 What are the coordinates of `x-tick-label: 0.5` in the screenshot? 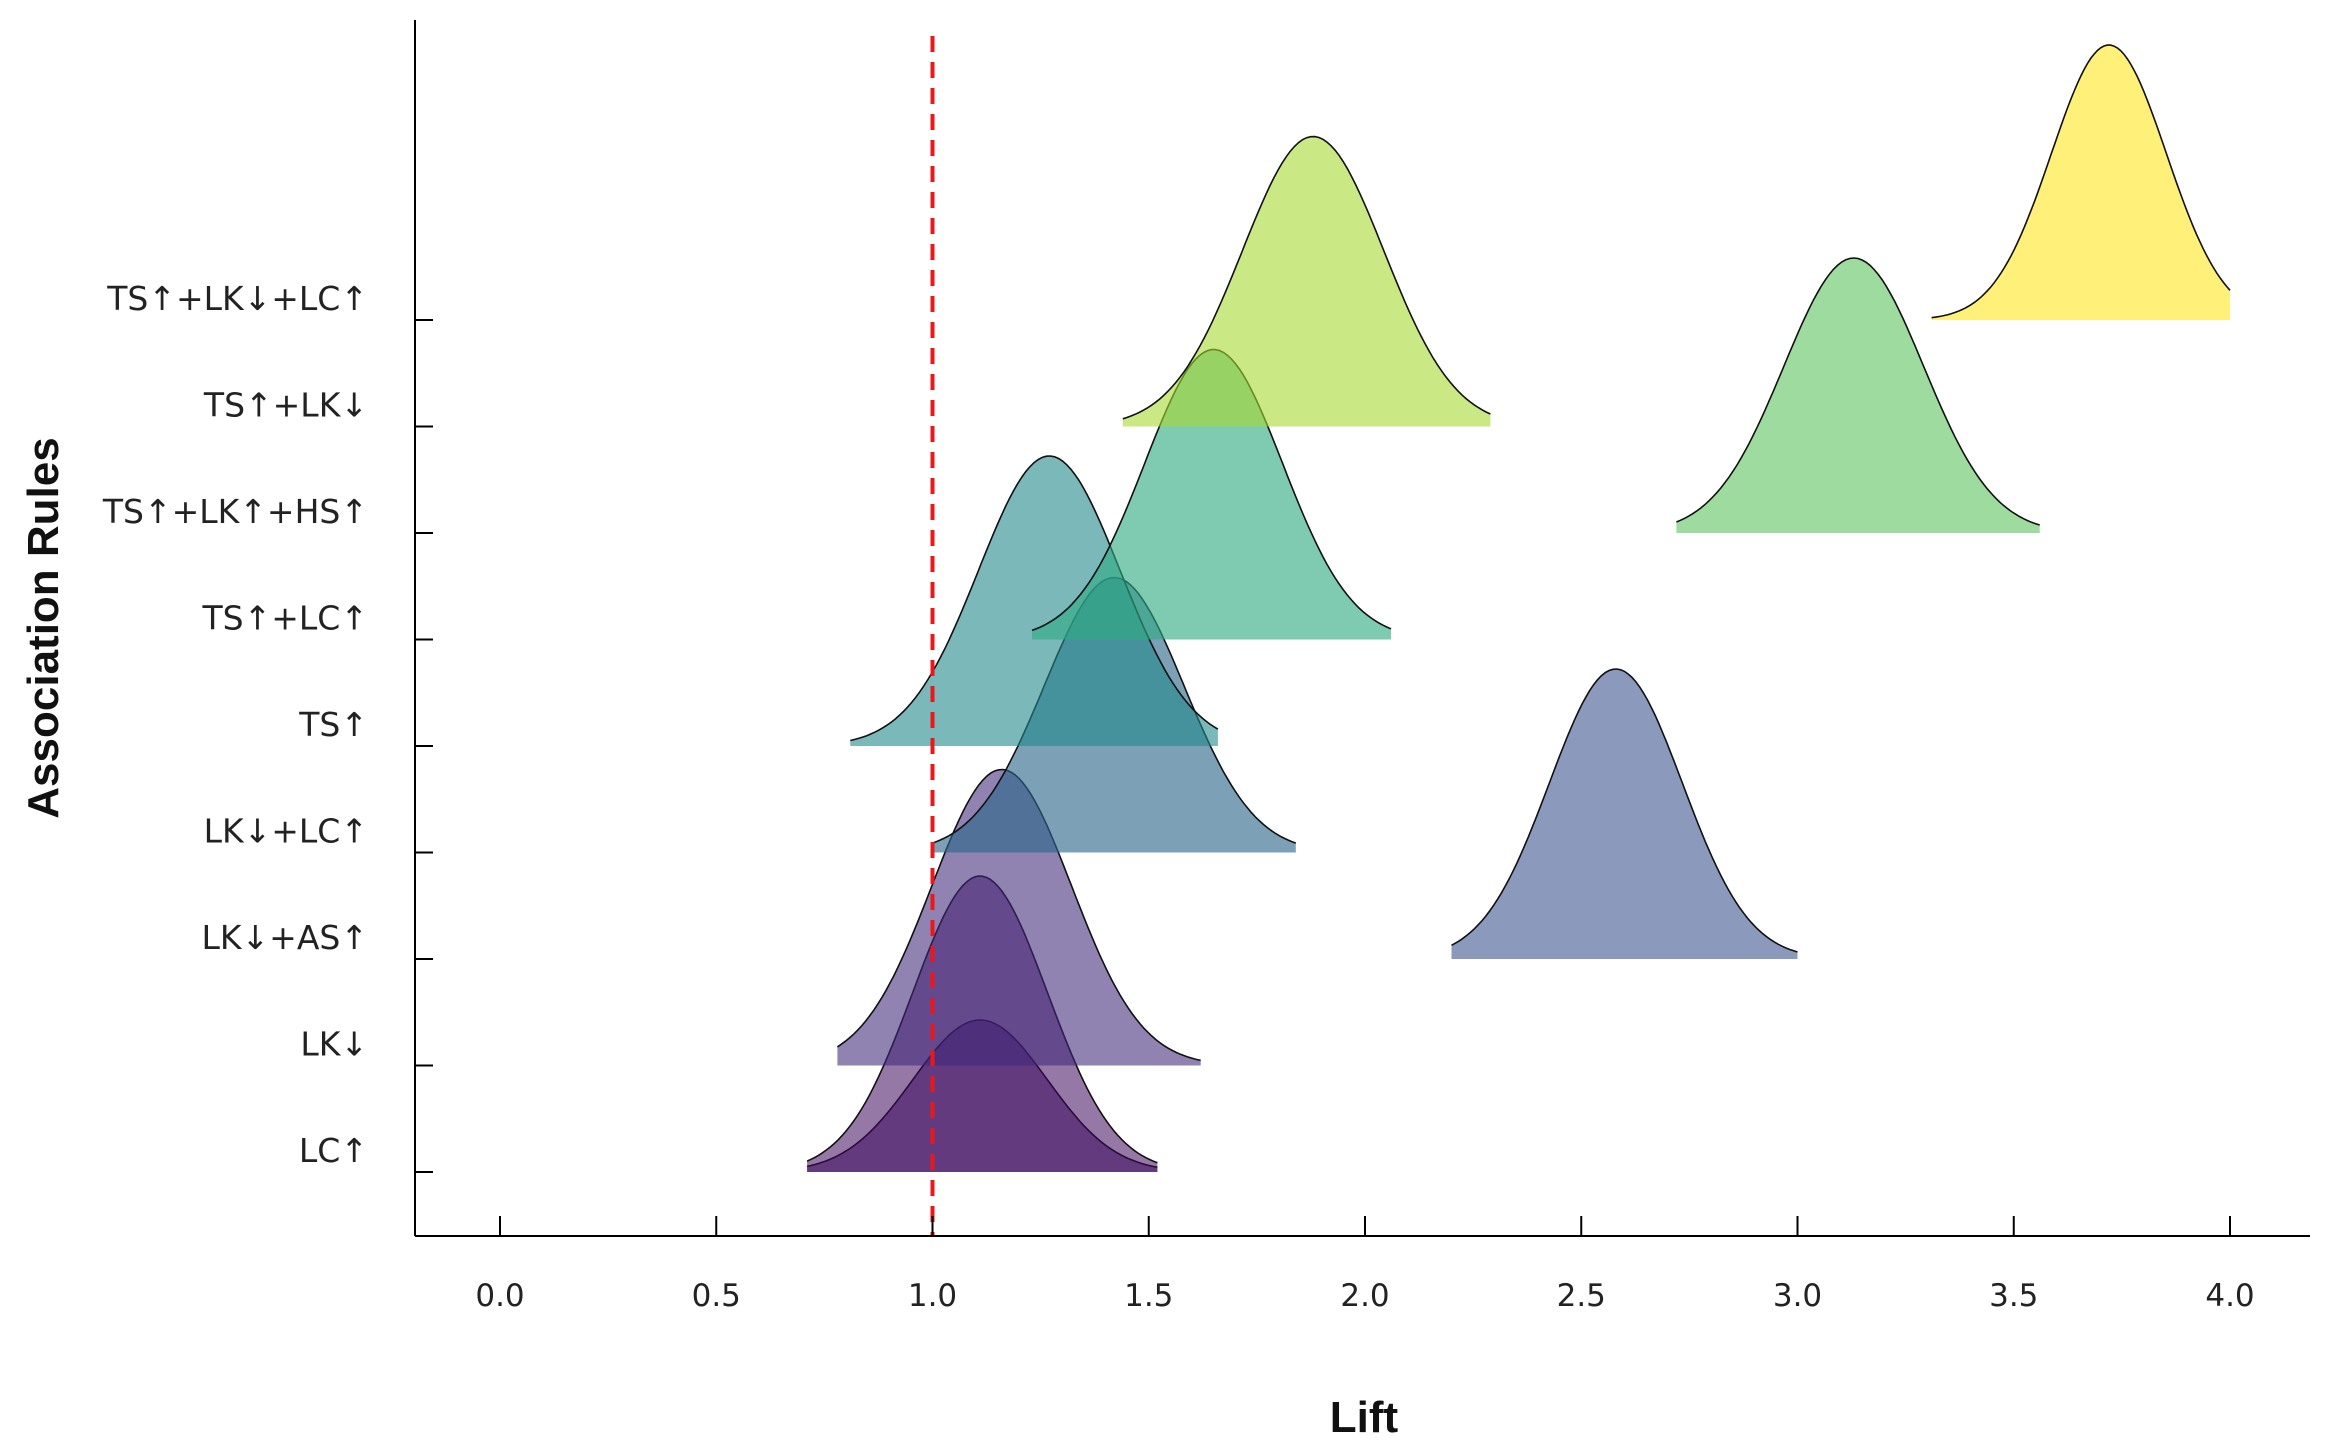 It's located at (716, 1296).